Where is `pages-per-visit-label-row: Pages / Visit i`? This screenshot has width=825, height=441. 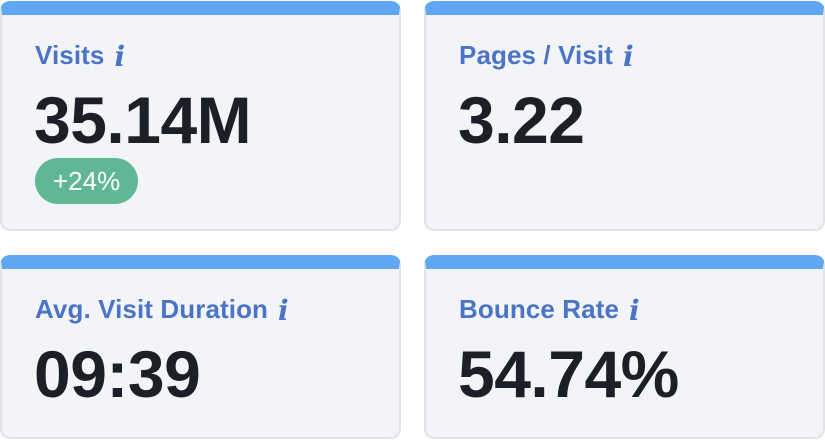 pages-per-visit-label-row: Pages / Visit i is located at coordinates (546, 55).